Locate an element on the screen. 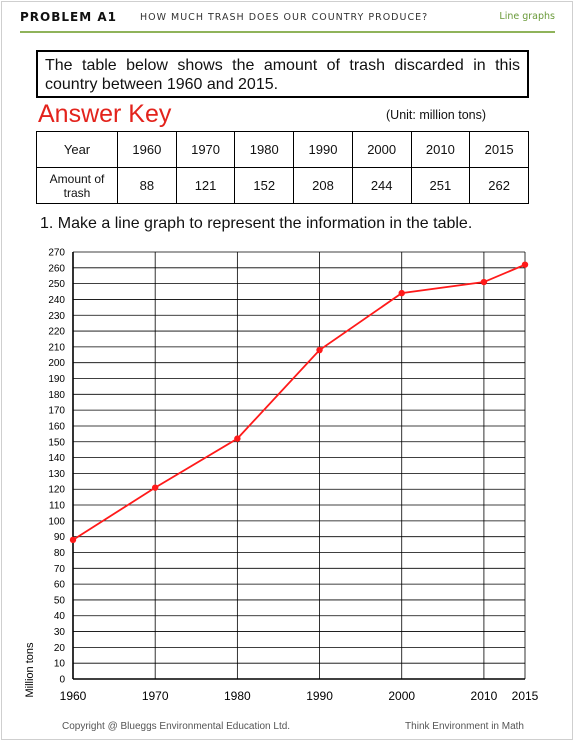 The width and height of the screenshot is (575, 742). amount-row-header: Amount of trash is located at coordinates (77, 185).